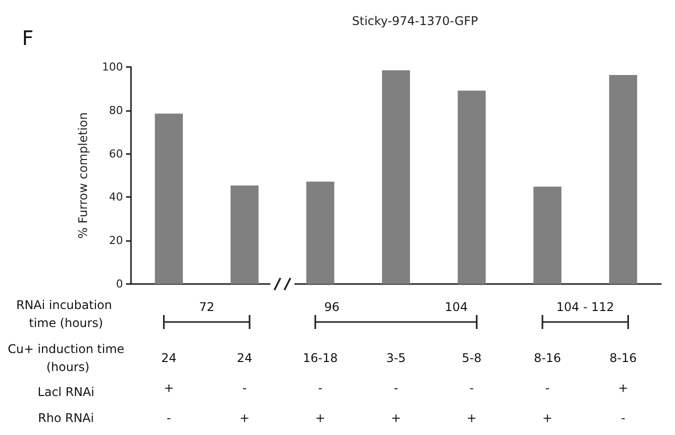  I want to click on text: Lacl RNAi, so click(66, 392).